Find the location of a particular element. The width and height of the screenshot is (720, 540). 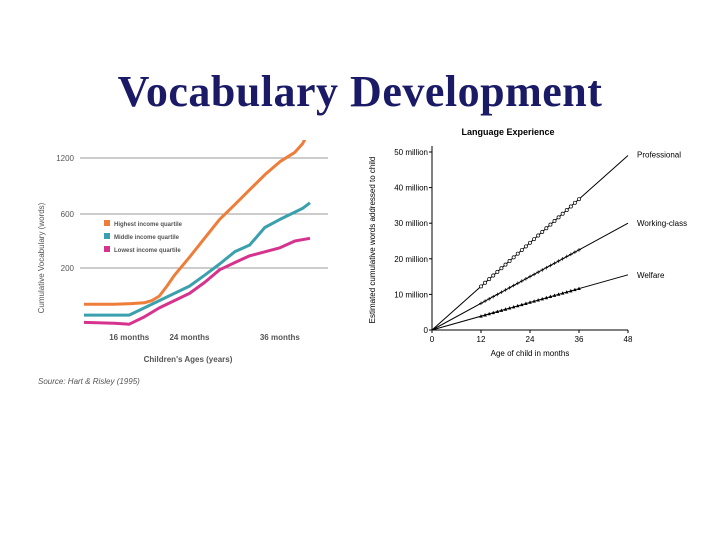

x-tick-label: 12 is located at coordinates (481, 339).